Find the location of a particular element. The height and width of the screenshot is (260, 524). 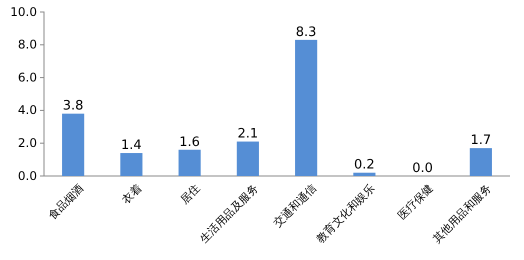

y-tick-label: 10.0 is located at coordinates (23, 11).